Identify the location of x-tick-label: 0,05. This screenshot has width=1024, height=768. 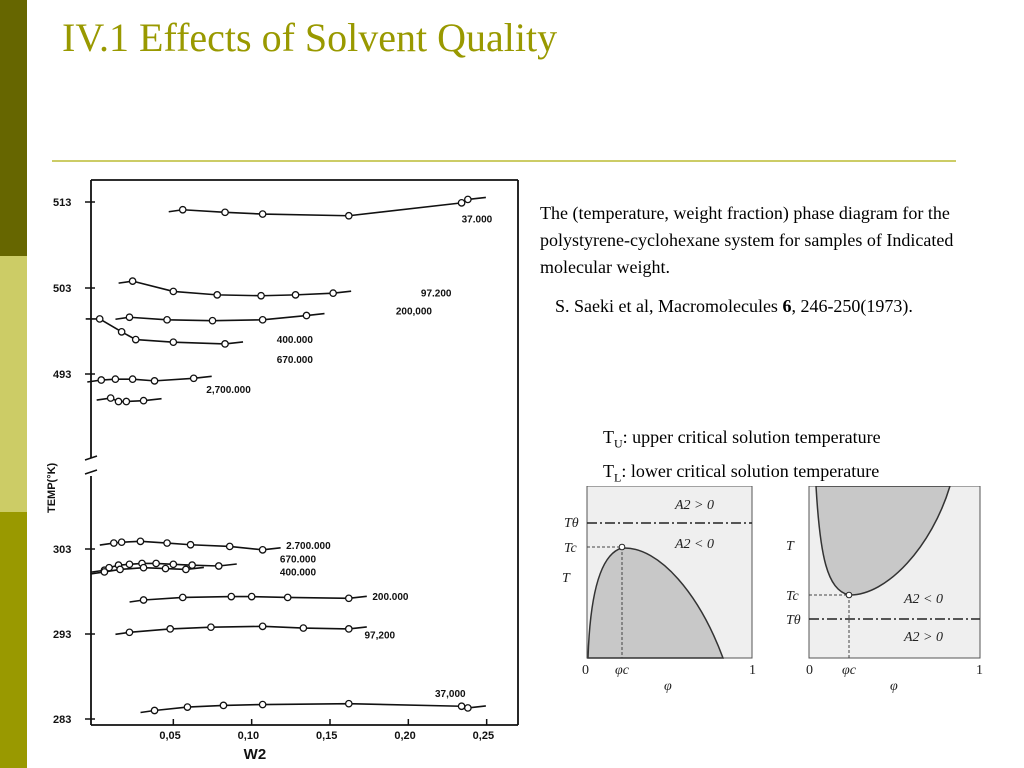
(169, 736).